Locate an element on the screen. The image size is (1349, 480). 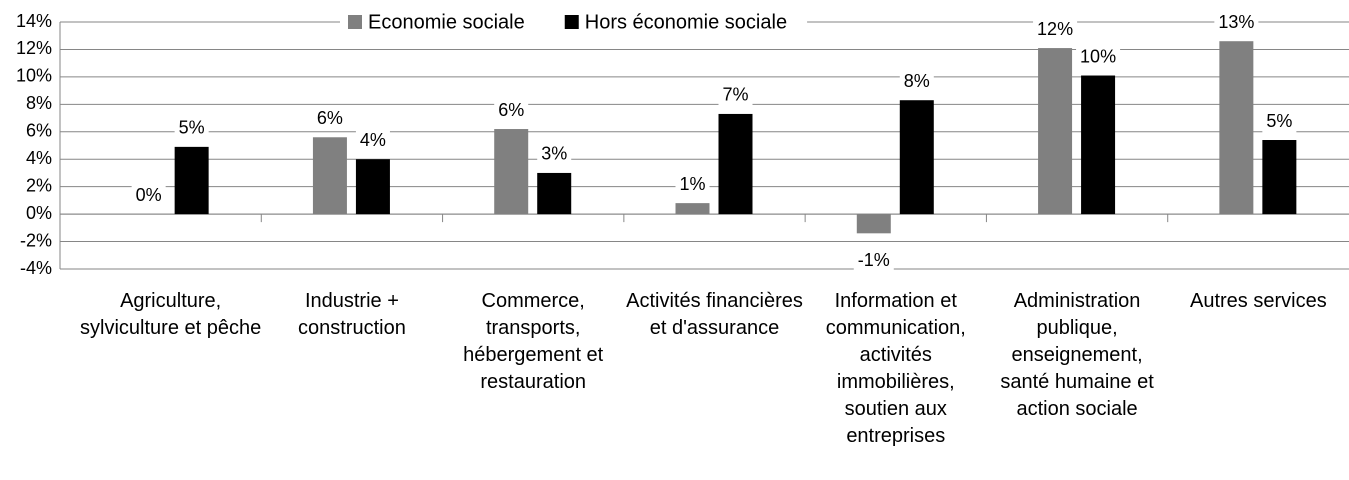
data-label: 13% is located at coordinates (1236, 22).